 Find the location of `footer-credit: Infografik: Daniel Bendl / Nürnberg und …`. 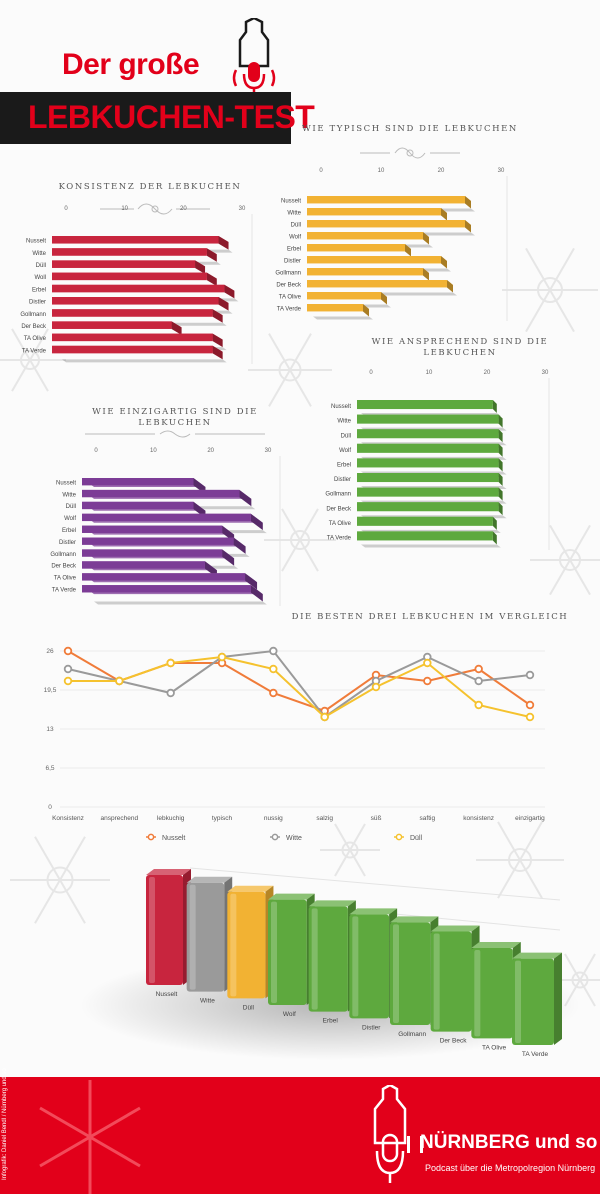

footer-credit: Infografik: Daniel Bendl / Nürnberg und … is located at coordinates (5, 1124).